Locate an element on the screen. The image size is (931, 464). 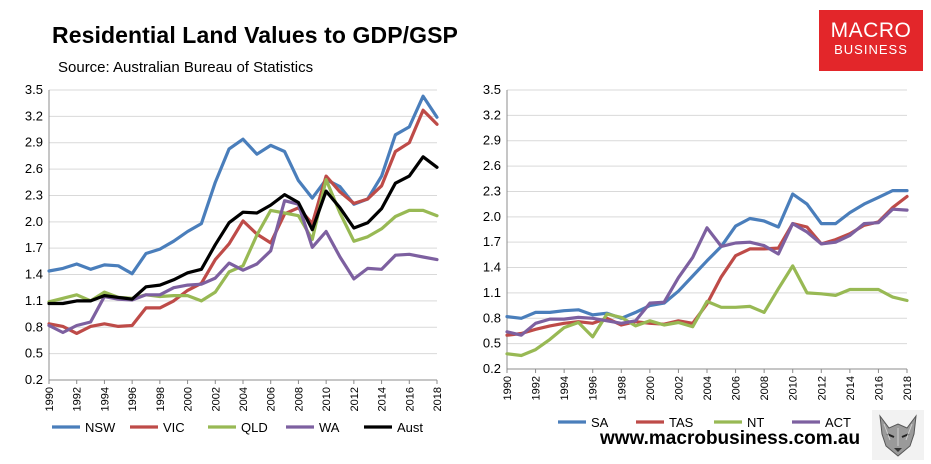
legend-label-nsw: NSW is located at coordinates (100, 427).